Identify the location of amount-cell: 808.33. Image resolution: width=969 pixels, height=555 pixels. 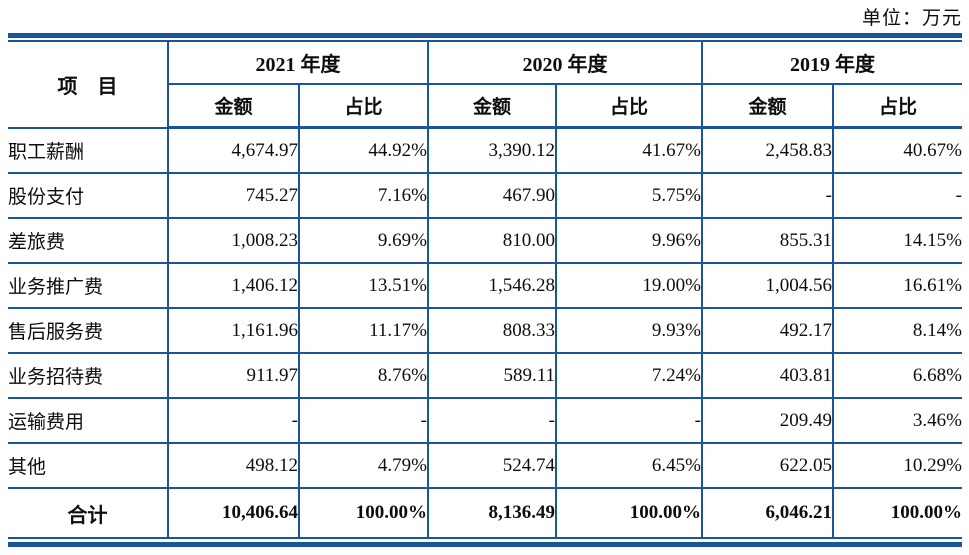
(492, 330).